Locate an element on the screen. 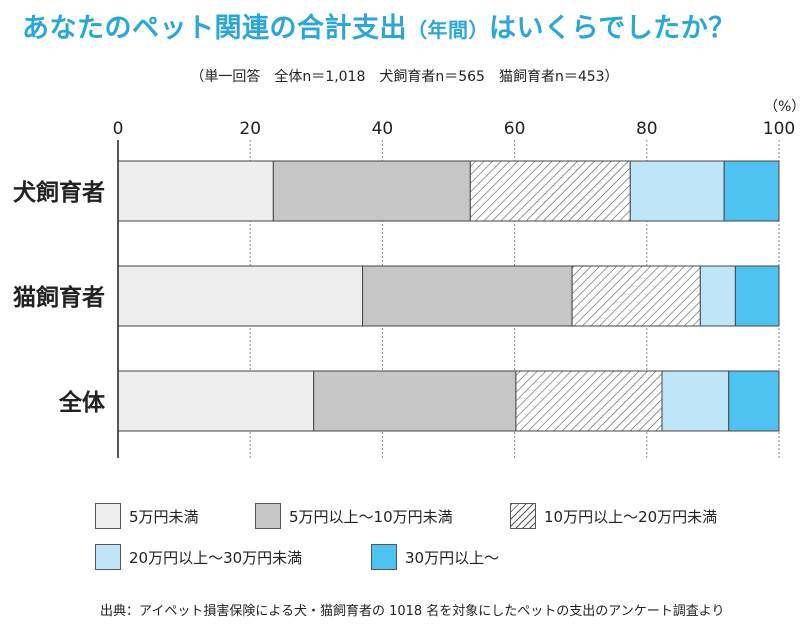  category-label: 全体 is located at coordinates (82, 402).